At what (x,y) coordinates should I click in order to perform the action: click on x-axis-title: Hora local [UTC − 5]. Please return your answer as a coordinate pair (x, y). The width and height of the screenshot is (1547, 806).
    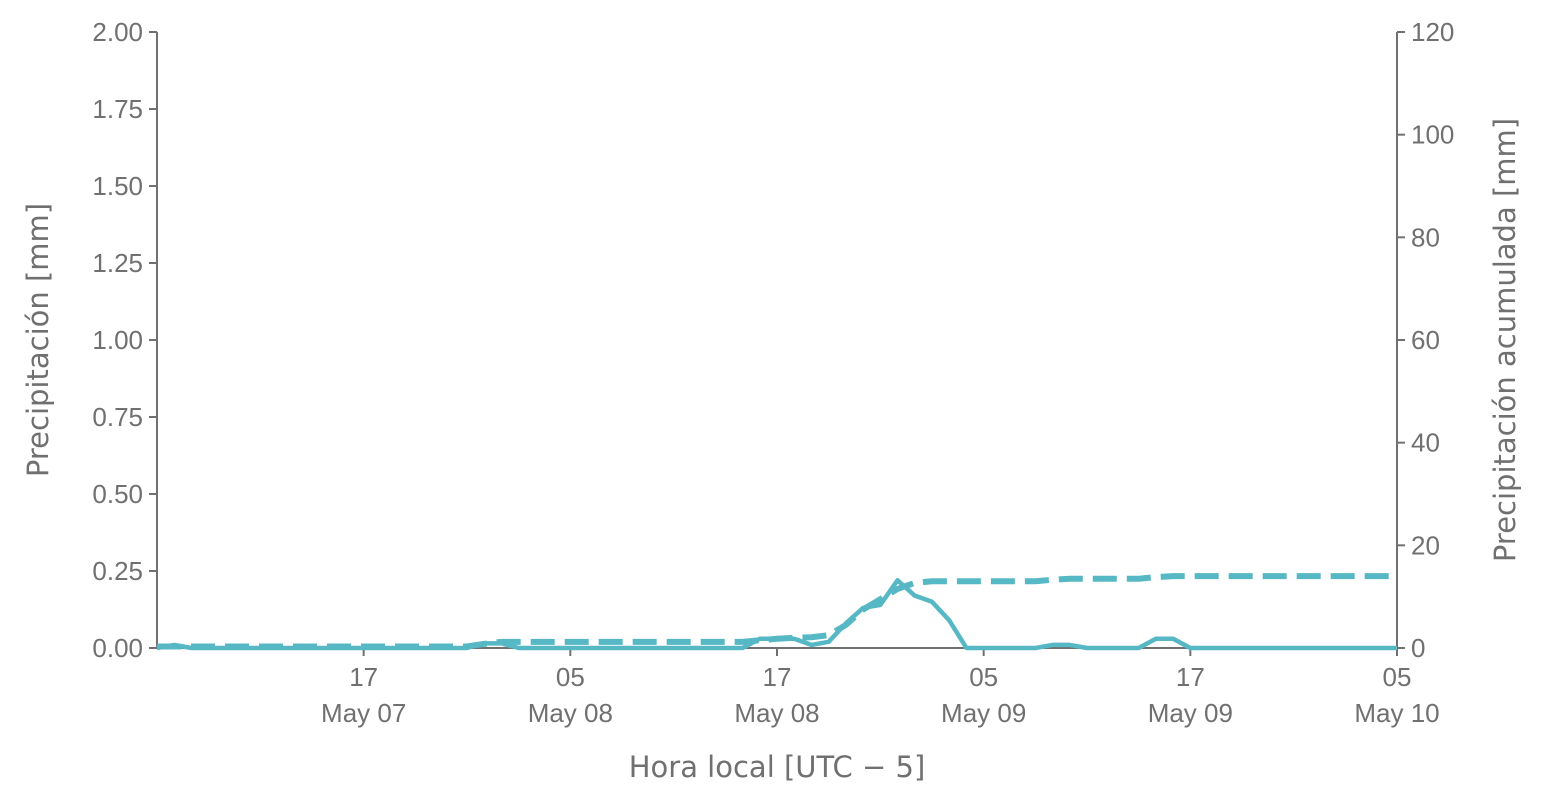
    Looking at the image, I should click on (777, 767).